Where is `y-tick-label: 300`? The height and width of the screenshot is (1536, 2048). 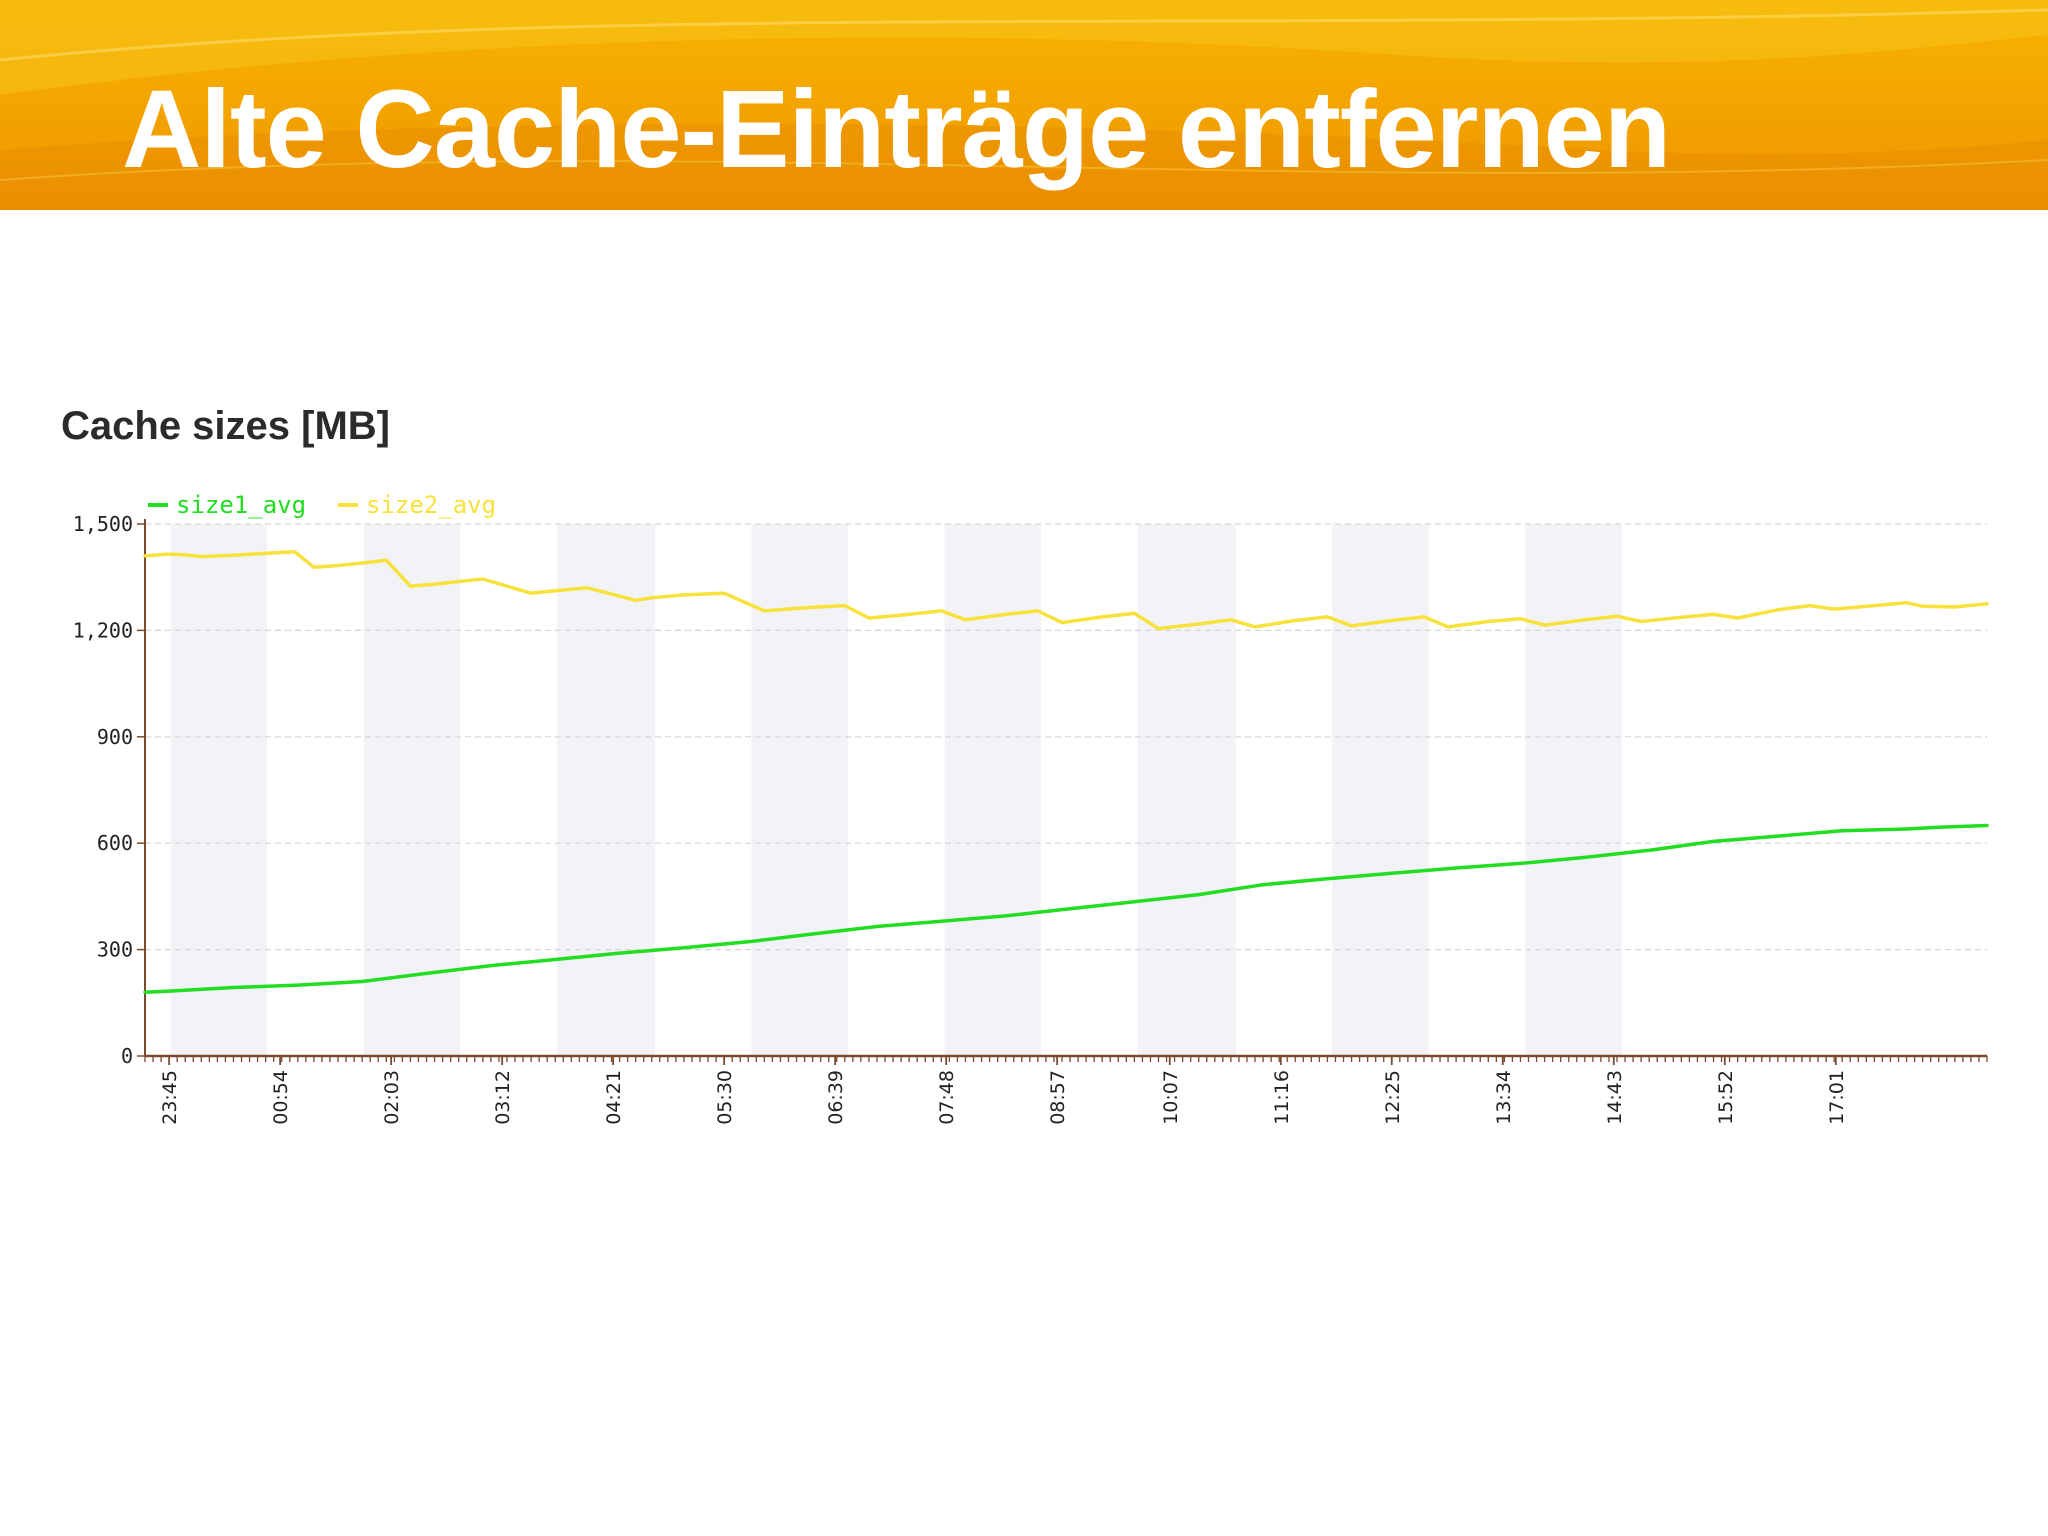 y-tick-label: 300 is located at coordinates (115, 950).